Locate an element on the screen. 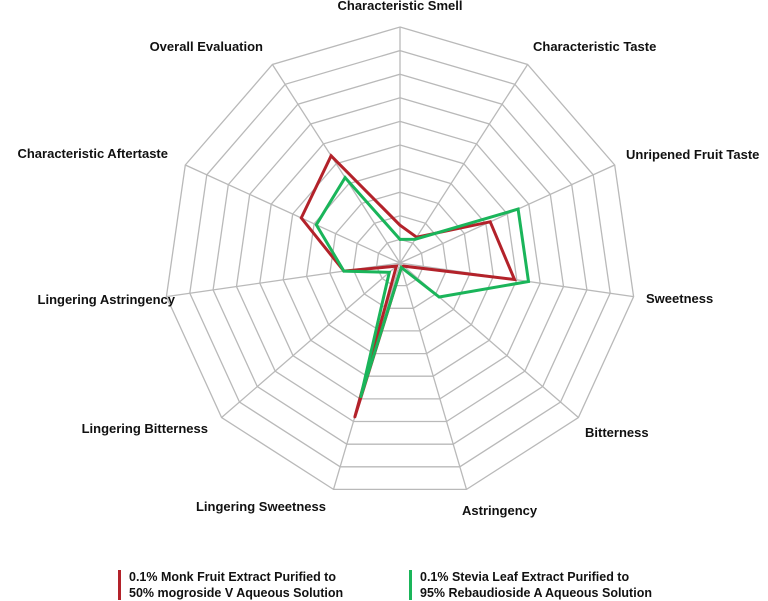 This screenshot has height=601, width=768. legend-label-1-line-2: 50% mogroside V Aqueous Solution is located at coordinates (236, 593).